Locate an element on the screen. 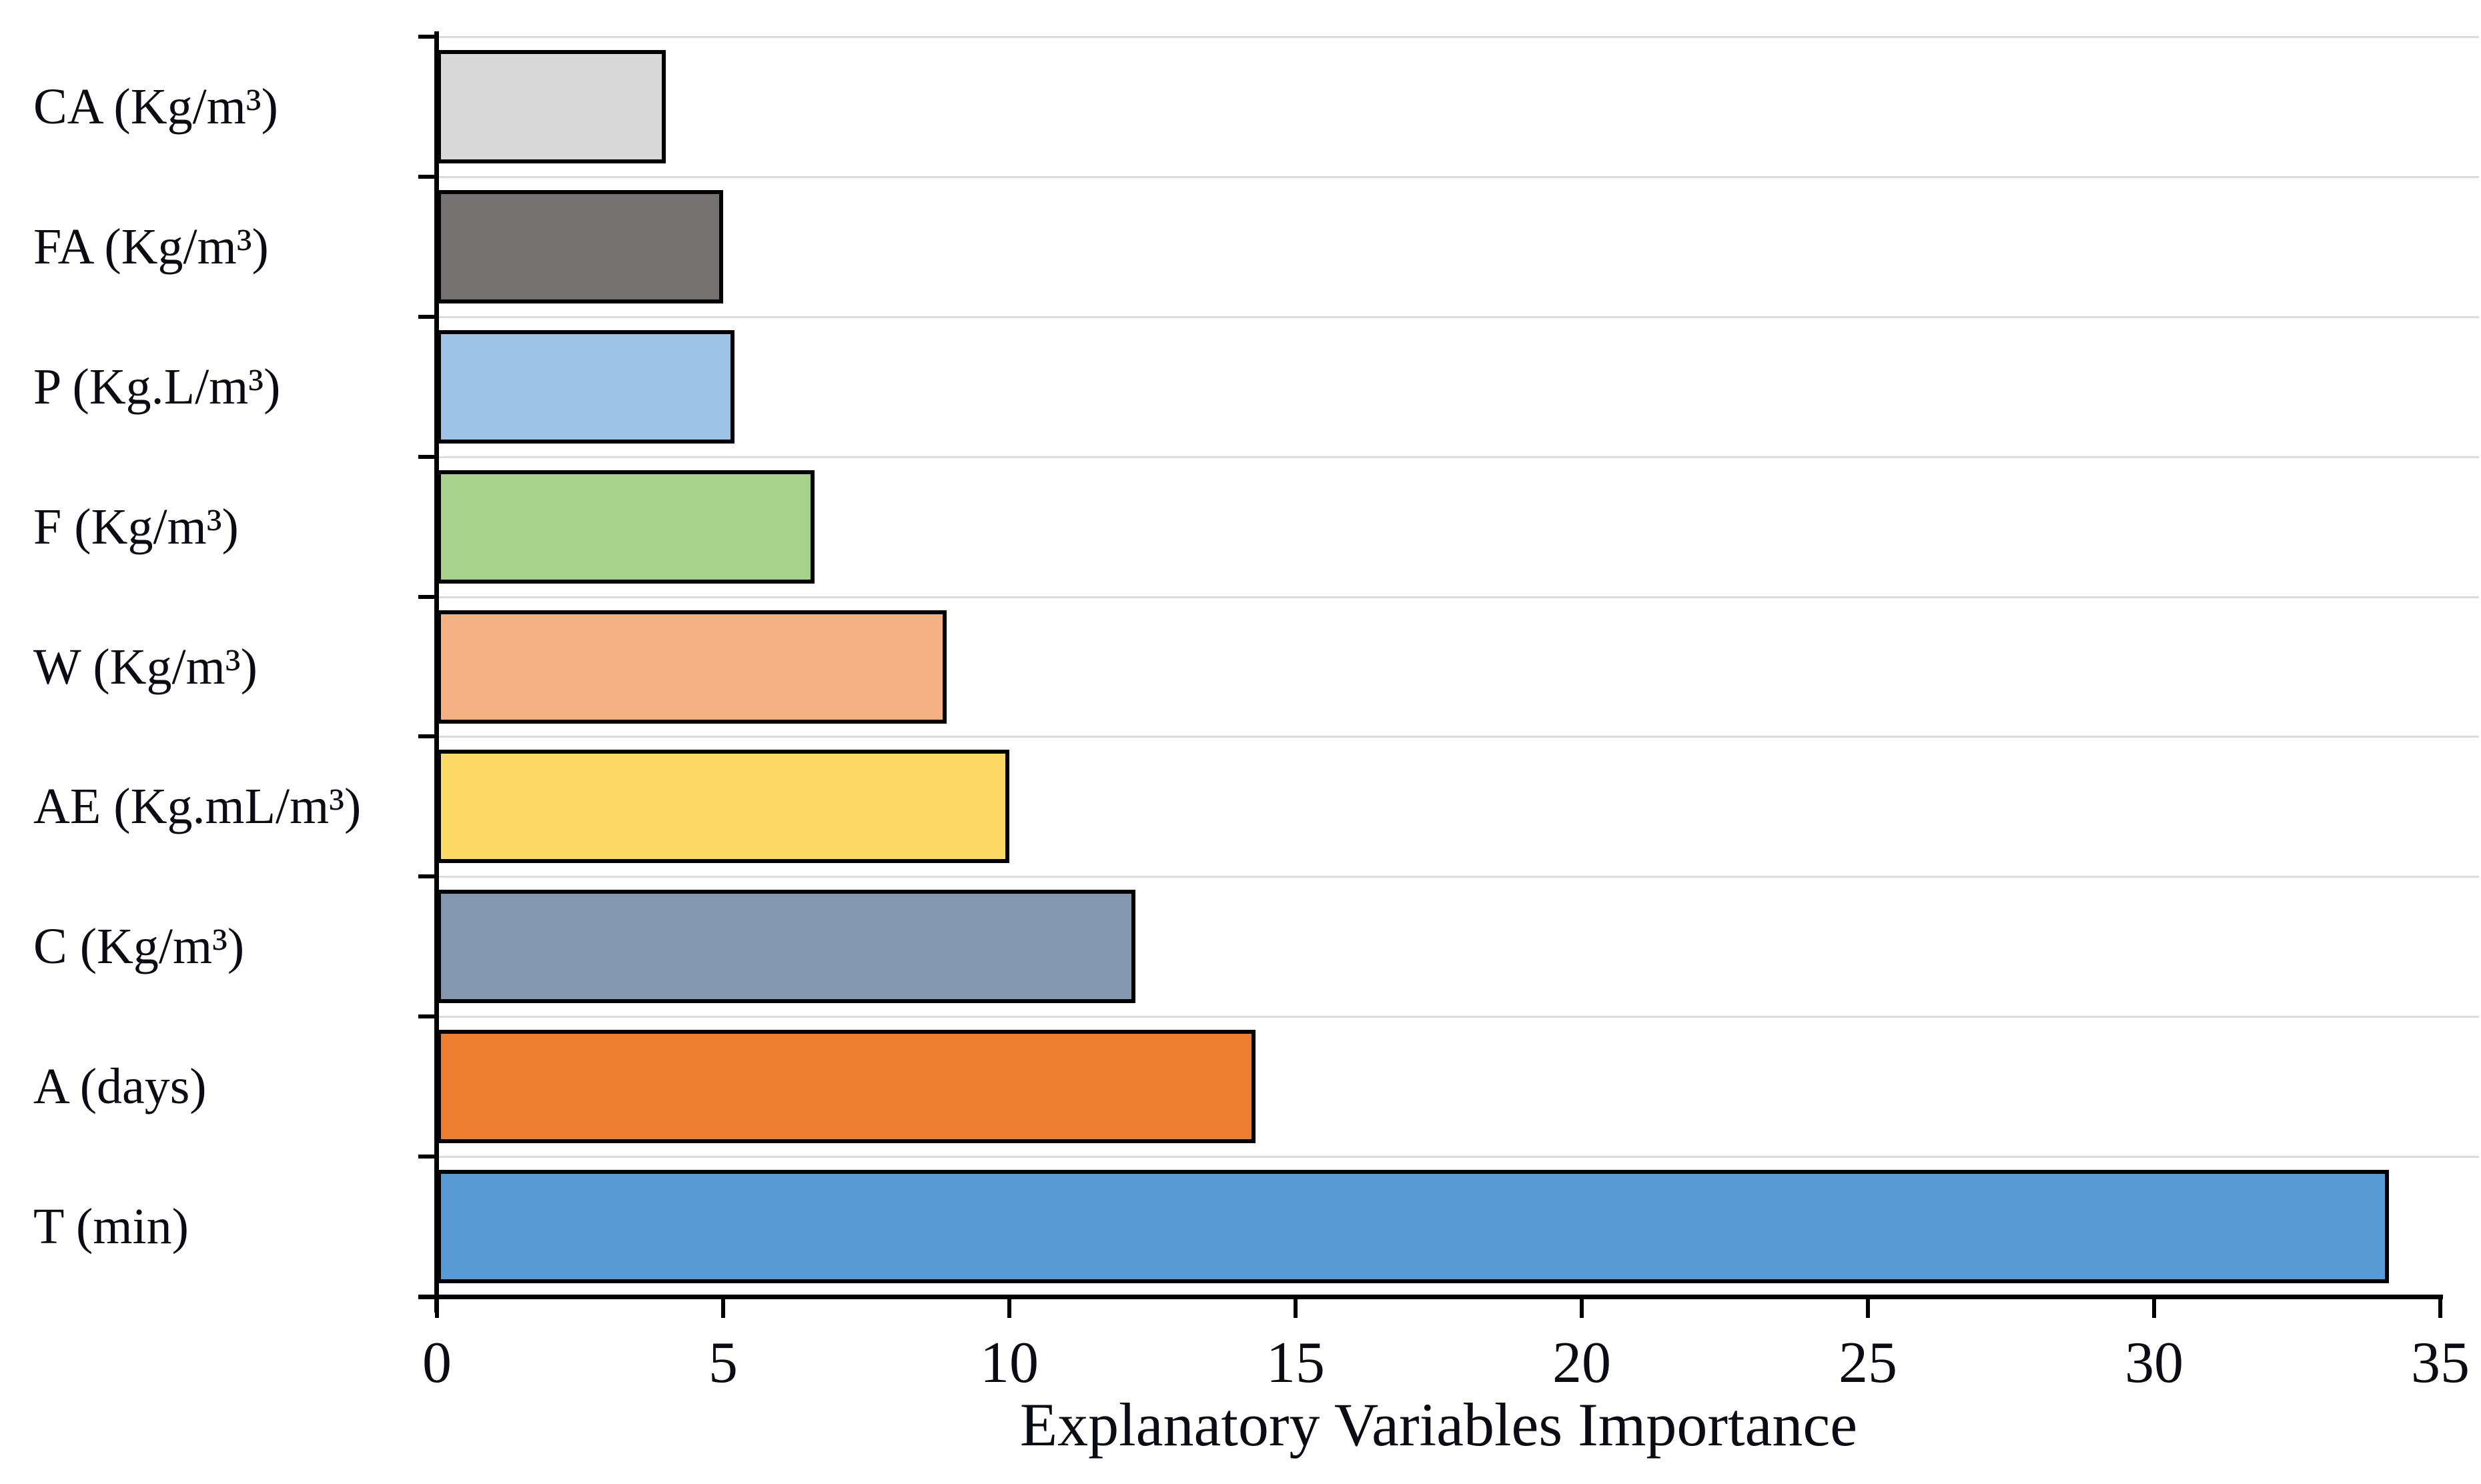 The width and height of the screenshot is (2481, 1484). category-label-c: C (Kg/m³) is located at coordinates (139, 946).